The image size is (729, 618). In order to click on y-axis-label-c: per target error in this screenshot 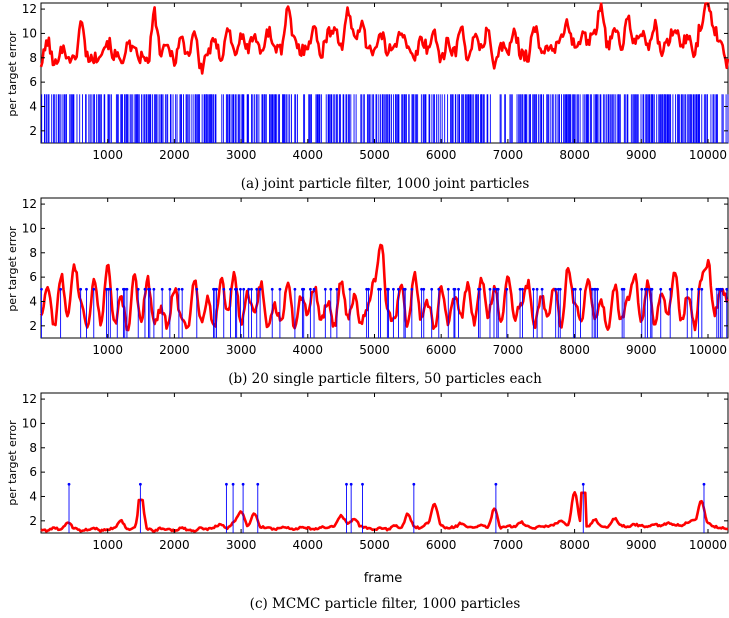, I will do `click(12, 463)`.